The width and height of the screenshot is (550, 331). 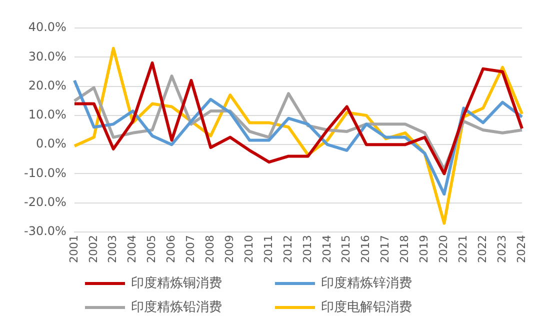 What do you see at coordinates (45, 201) in the screenshot?
I see `y-tick-label: -20.0%` at bounding box center [45, 201].